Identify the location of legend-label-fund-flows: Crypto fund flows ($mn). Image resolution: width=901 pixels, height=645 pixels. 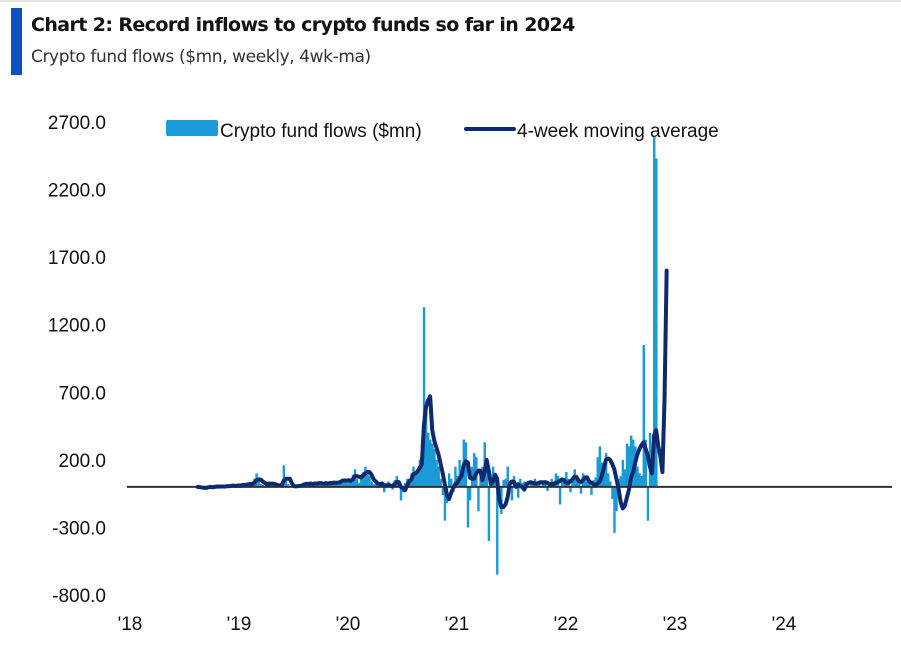
(321, 131).